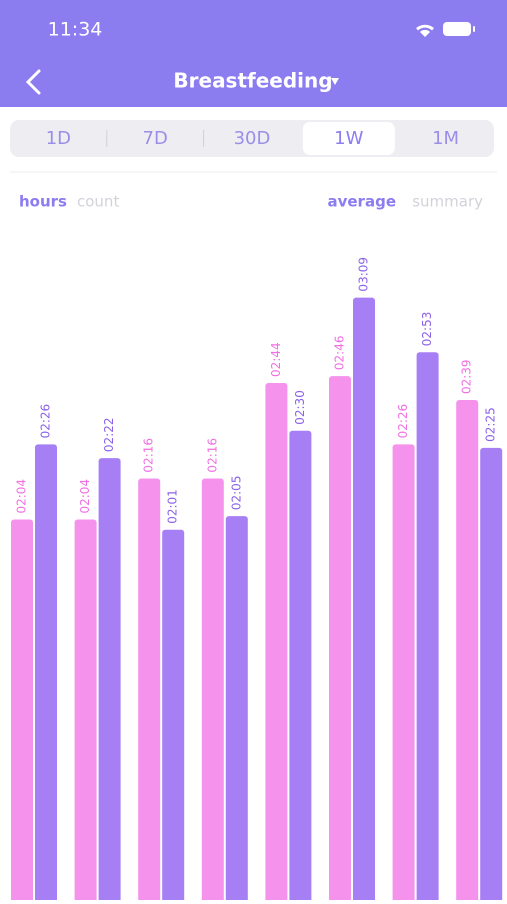 The image size is (507, 904). I want to click on value-label: 02:25, so click(491, 424).